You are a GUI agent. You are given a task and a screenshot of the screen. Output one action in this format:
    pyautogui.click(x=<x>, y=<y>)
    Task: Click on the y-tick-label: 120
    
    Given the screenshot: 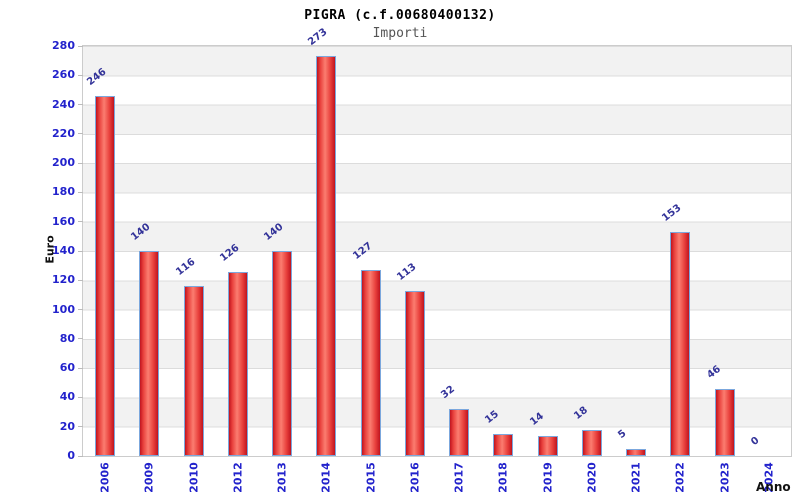 What is the action you would take?
    pyautogui.click(x=63, y=280)
    